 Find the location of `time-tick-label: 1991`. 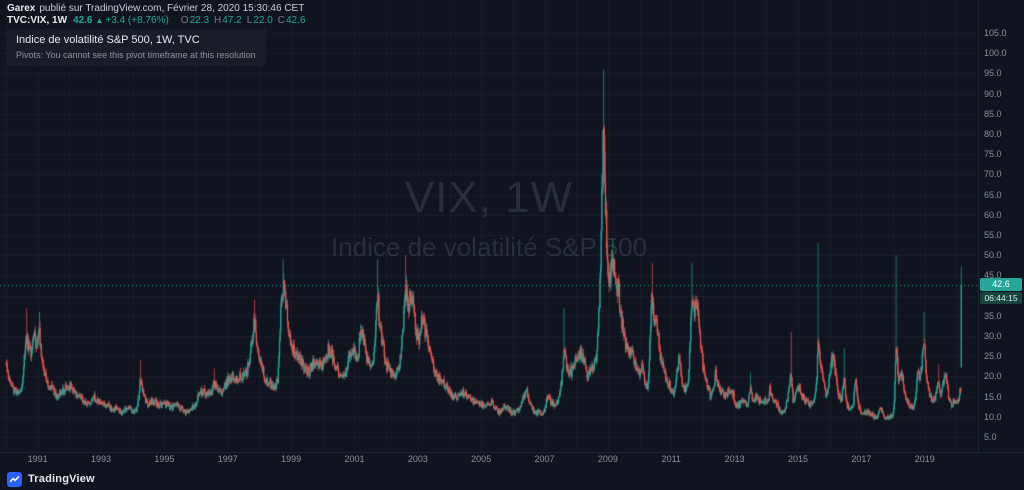

time-tick-label: 1991 is located at coordinates (37, 459).